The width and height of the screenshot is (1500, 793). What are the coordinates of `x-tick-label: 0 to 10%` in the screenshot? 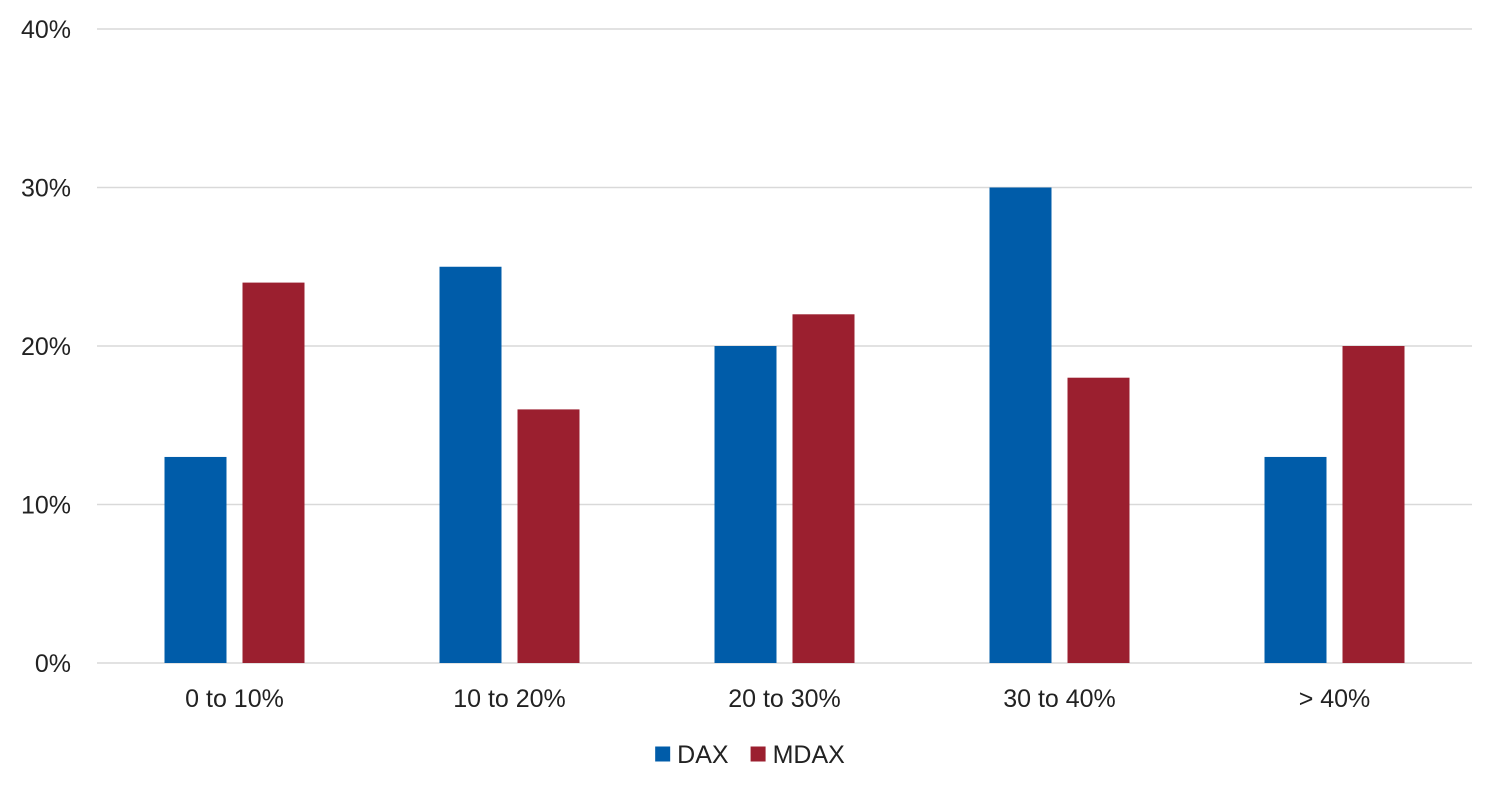 It's located at (234, 699).